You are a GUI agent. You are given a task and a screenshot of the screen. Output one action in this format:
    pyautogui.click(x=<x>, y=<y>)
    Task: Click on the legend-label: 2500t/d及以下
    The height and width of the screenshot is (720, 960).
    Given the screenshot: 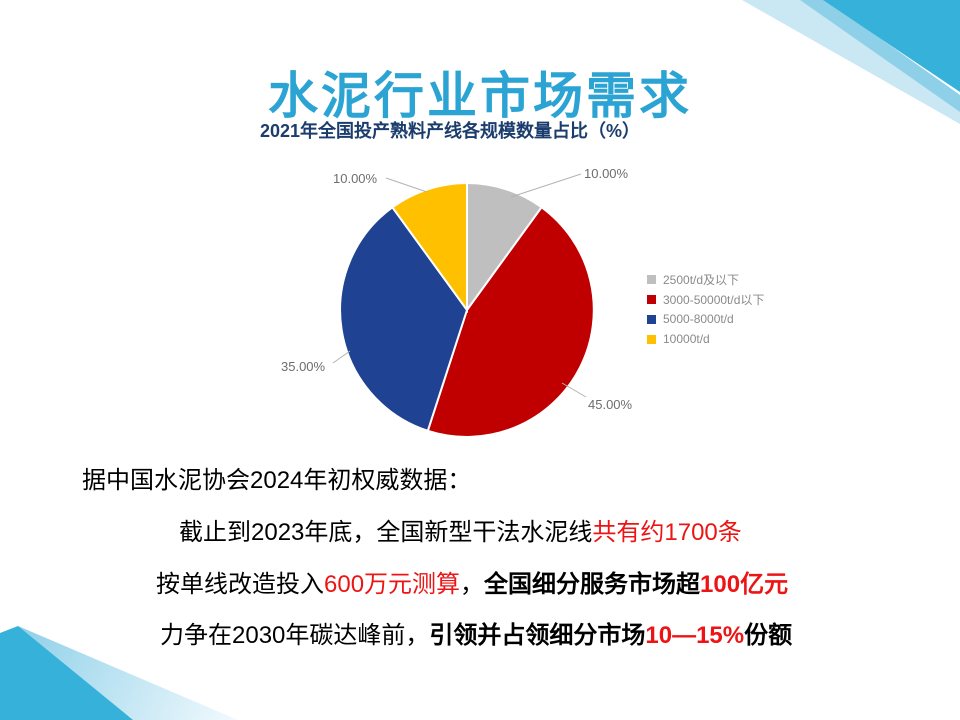 What is the action you would take?
    pyautogui.click(x=701, y=279)
    